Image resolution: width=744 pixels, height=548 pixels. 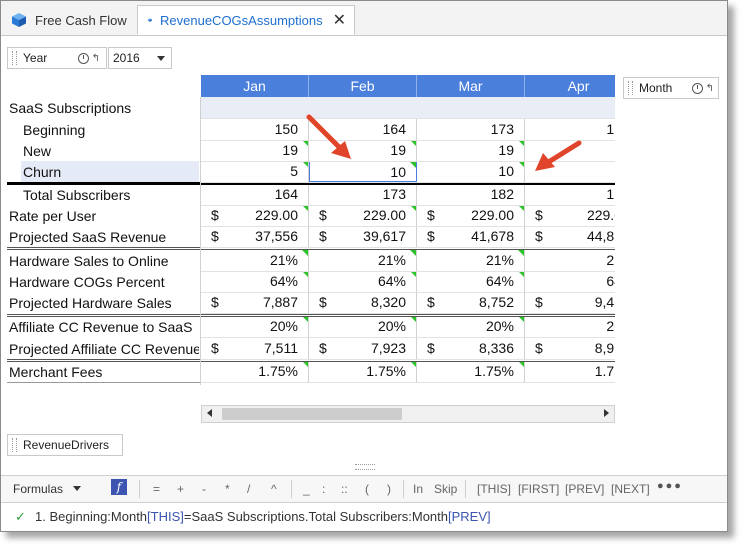 What do you see at coordinates (35, 58) in the screenshot?
I see `year-label: Year` at bounding box center [35, 58].